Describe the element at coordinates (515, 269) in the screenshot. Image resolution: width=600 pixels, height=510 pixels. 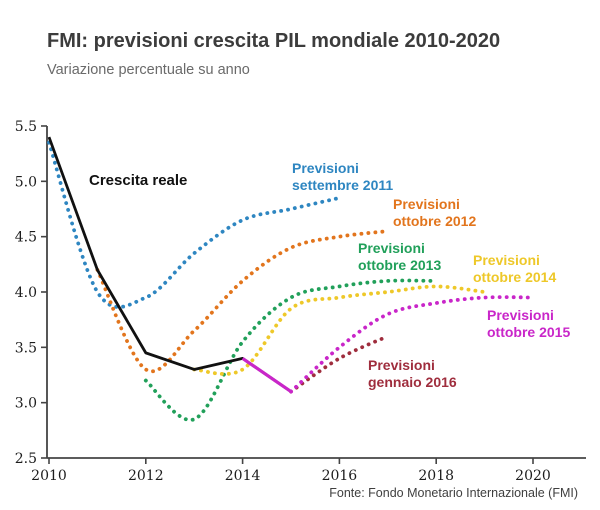
I see `series-label-oct2014: Previsioni ottobre 2014` at that location.